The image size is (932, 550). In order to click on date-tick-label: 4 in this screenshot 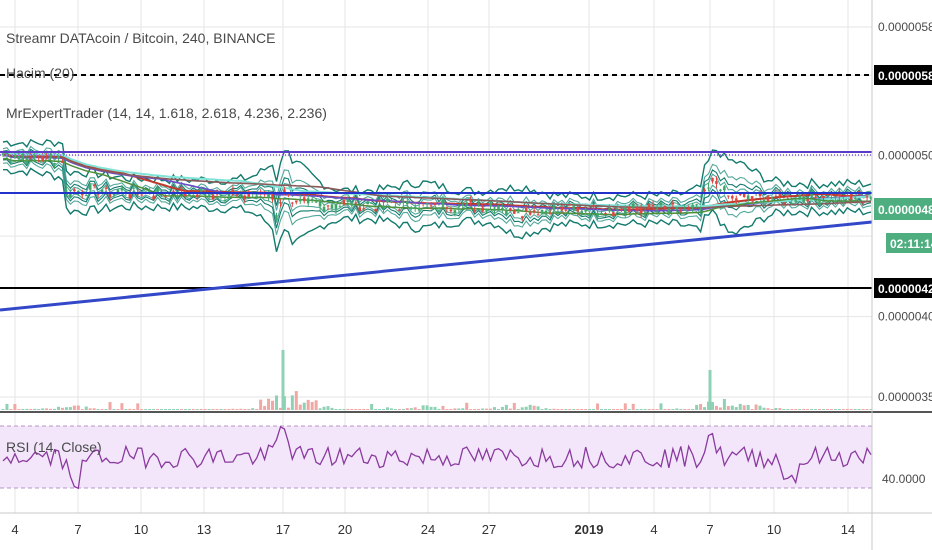, I will do `click(14, 529)`.